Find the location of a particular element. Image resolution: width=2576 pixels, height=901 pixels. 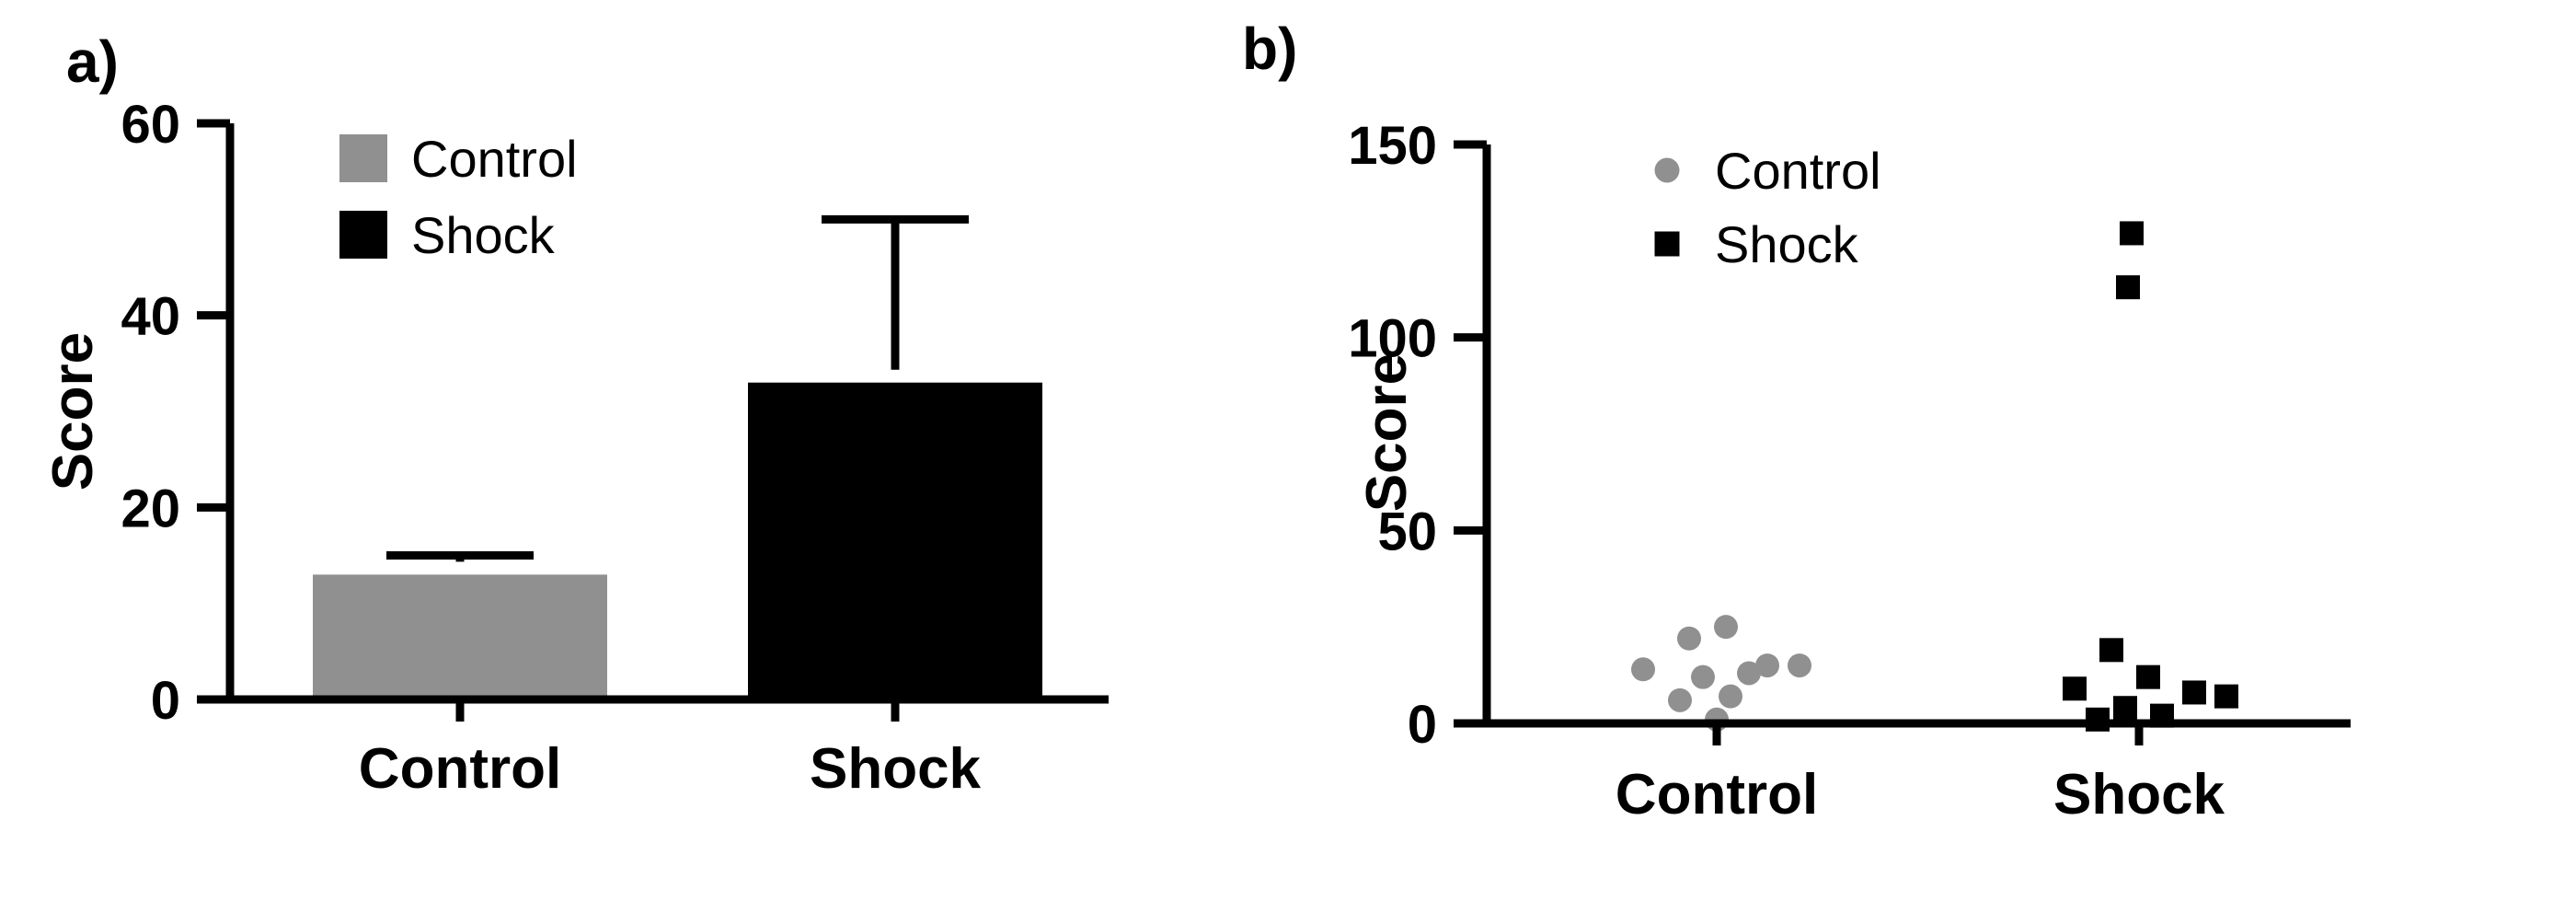

y-tick-label: 100 is located at coordinates (1392, 339).